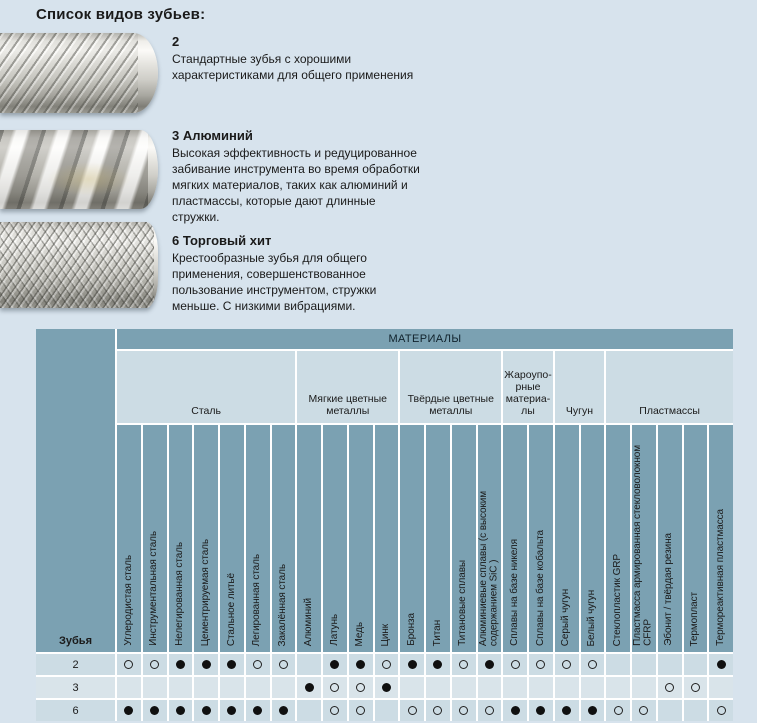 The width and height of the screenshot is (757, 723). Describe the element at coordinates (541, 538) in the screenshot. I see `material-column-header: Сплавы на базе кобальта` at that location.